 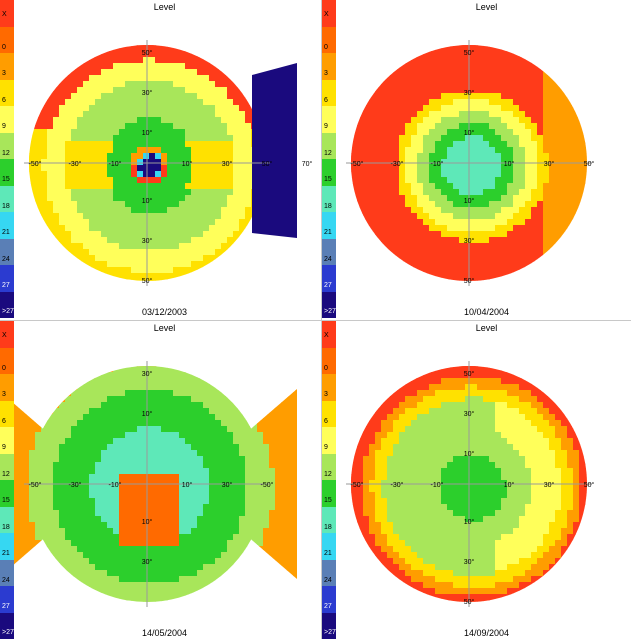 I want to click on panel-divider-horizontal, so click(x=315, y=320).